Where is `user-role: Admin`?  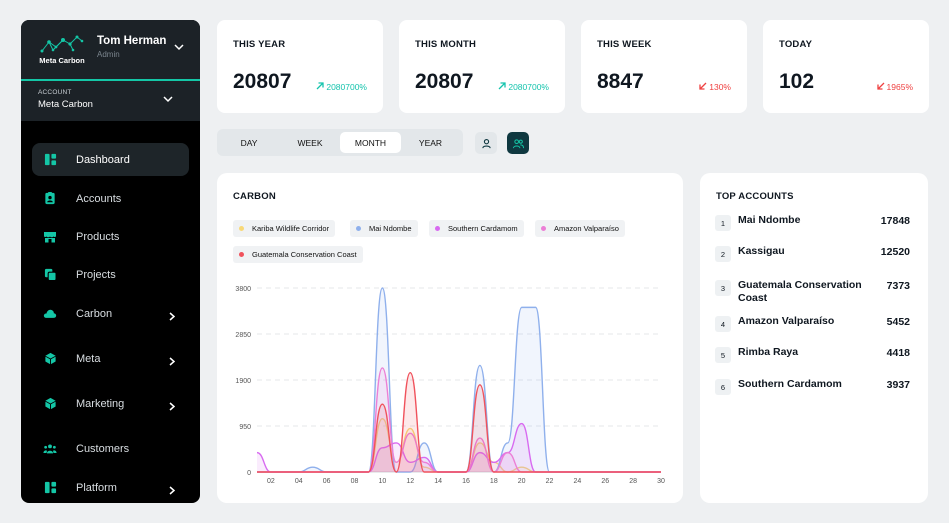 user-role: Admin is located at coordinates (108, 54).